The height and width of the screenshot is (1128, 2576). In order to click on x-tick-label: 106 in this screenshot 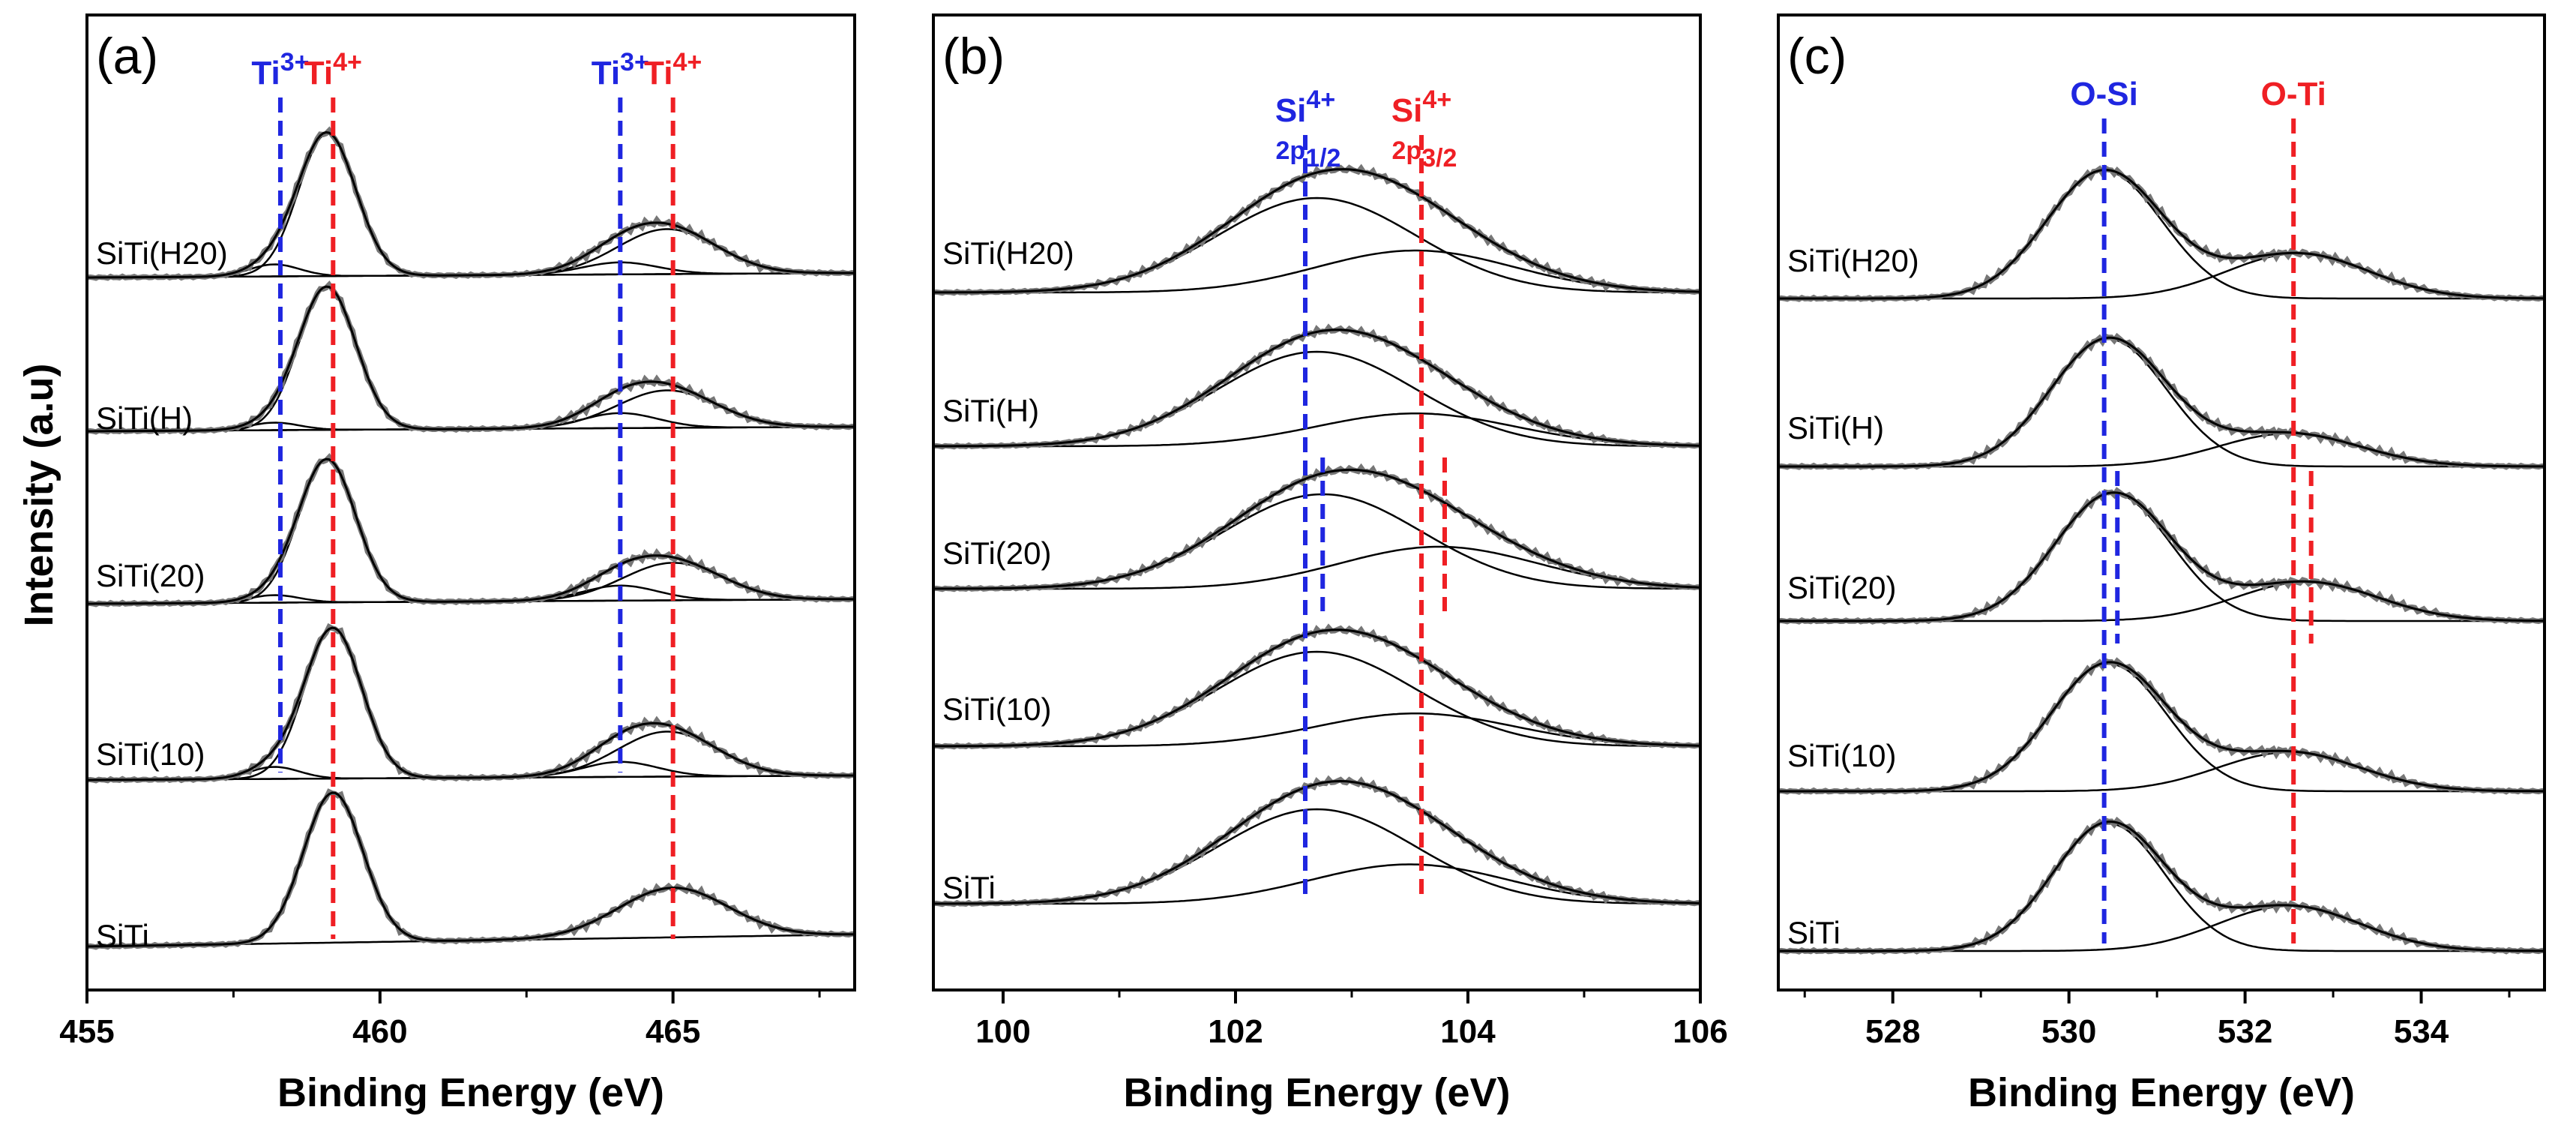, I will do `click(1700, 1031)`.